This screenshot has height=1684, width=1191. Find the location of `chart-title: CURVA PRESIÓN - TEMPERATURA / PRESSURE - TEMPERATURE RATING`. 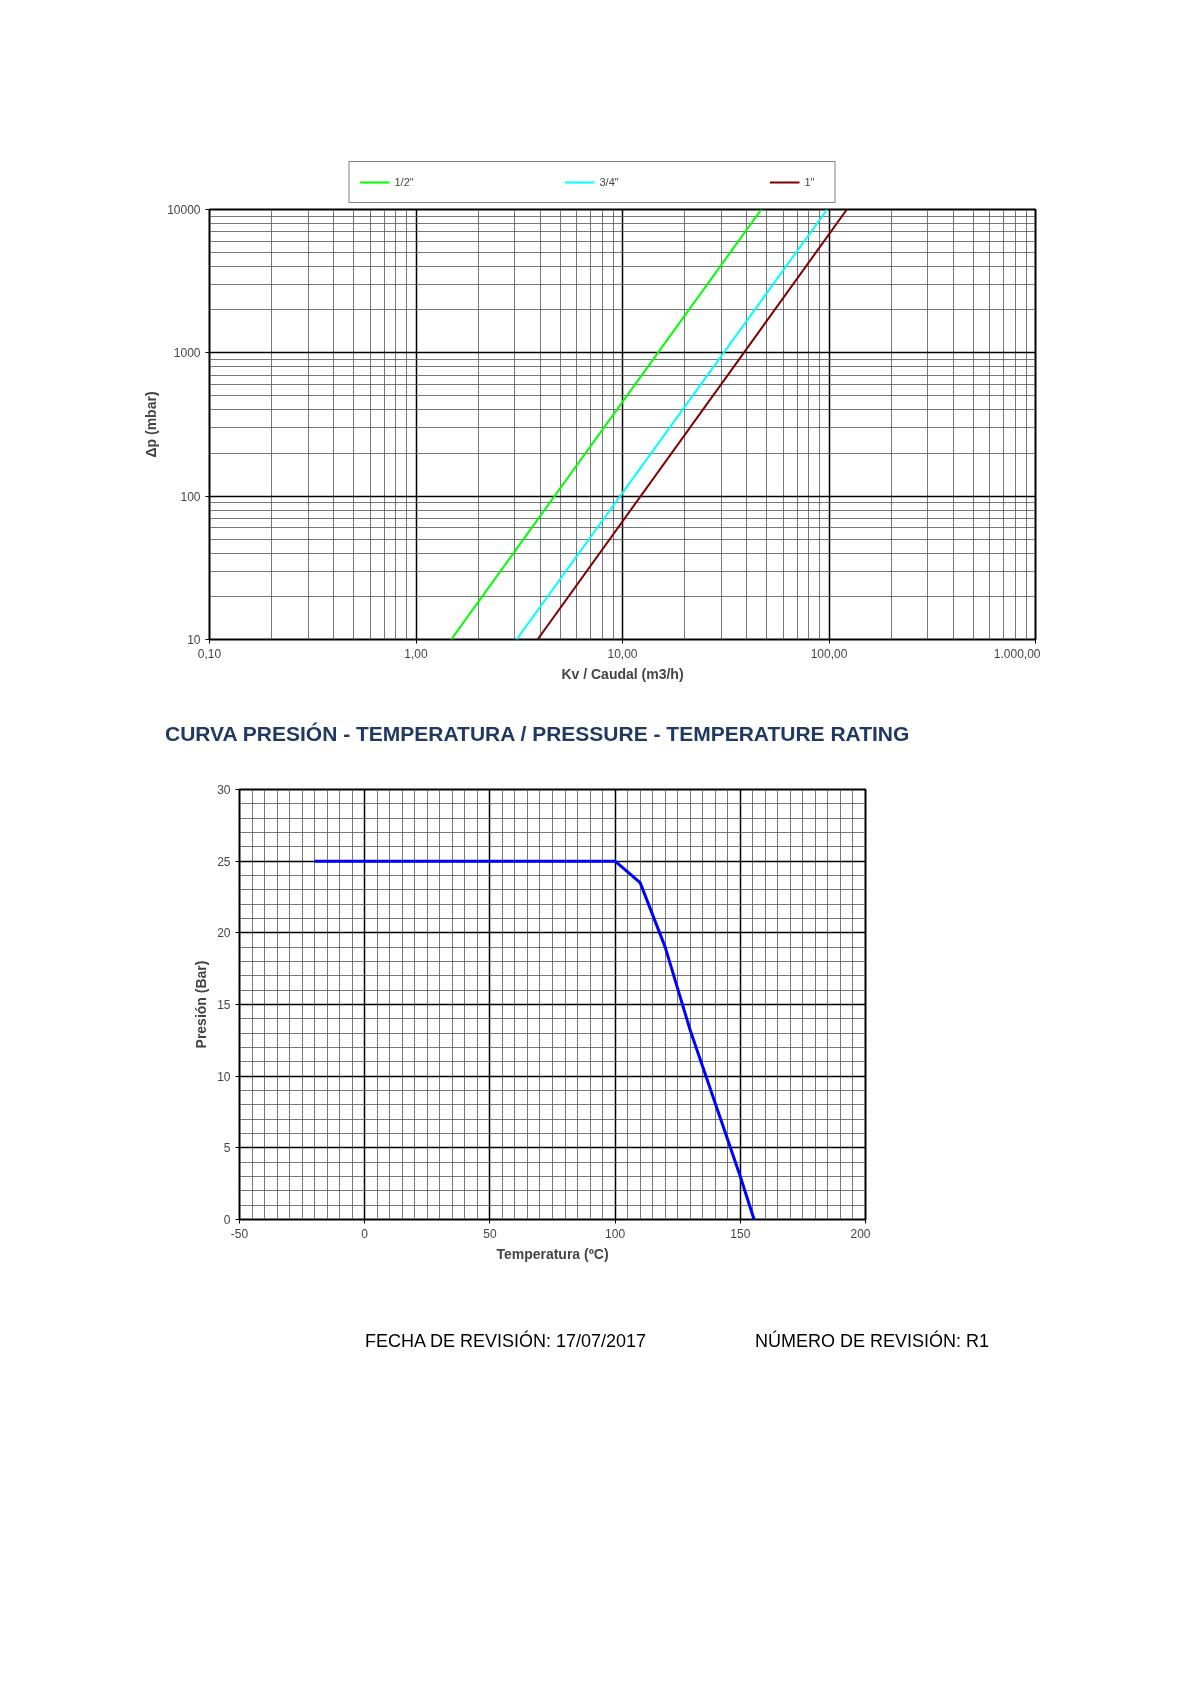

chart-title: CURVA PRESIÓN - TEMPERATURA / PRESSURE - TEMPERATURE RATING is located at coordinates (537, 734).